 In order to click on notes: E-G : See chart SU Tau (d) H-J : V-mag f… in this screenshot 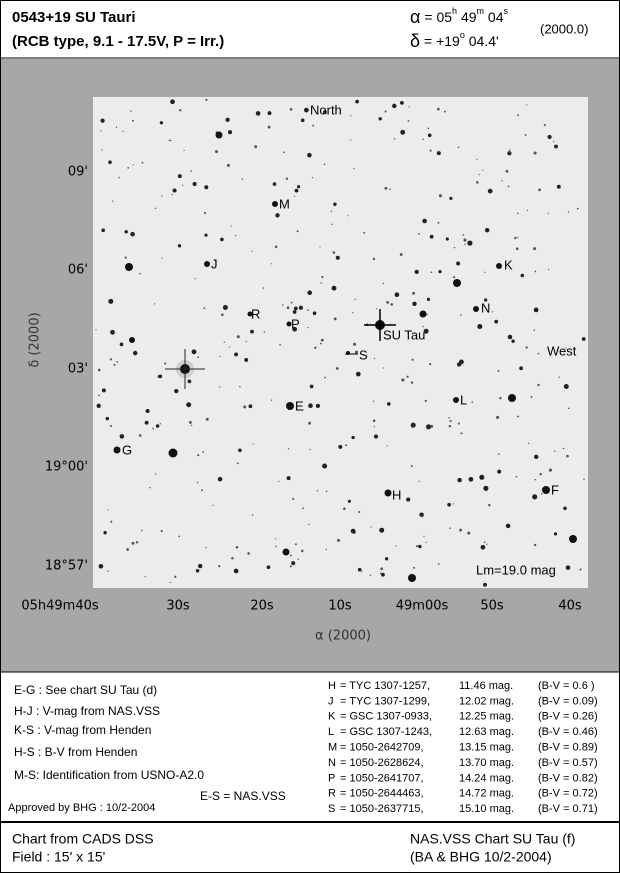, I will do `click(147, 748)`.